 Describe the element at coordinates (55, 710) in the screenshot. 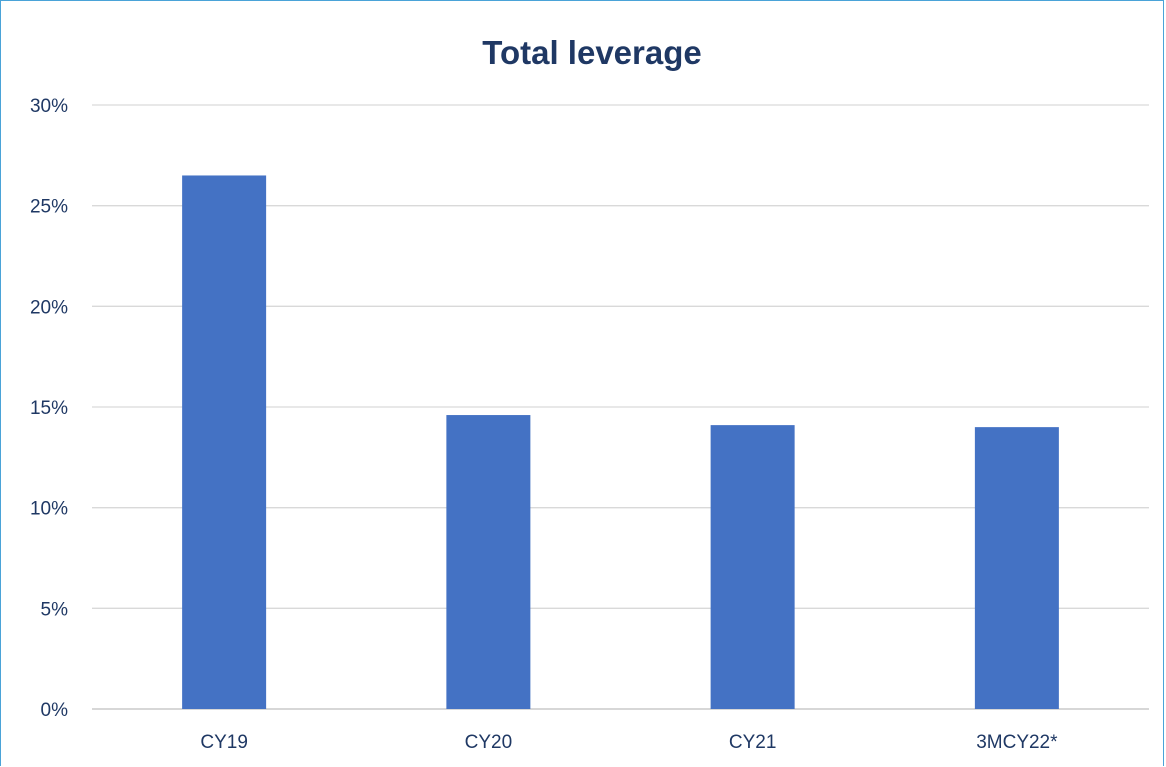

I see `y-tick-label: 0%` at that location.